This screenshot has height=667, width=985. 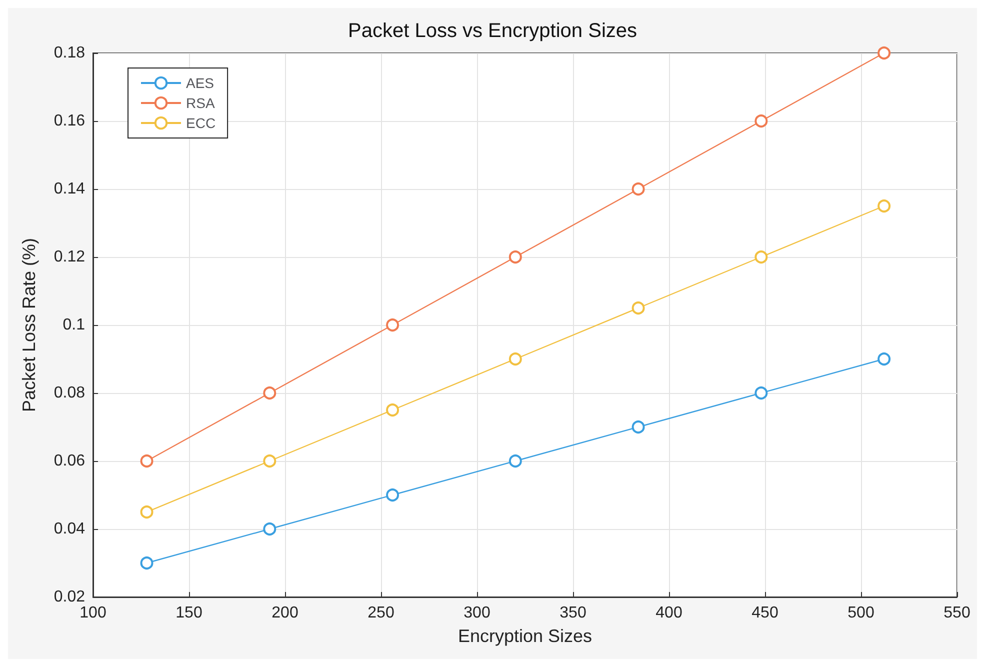 I want to click on legend-label: RSA, so click(x=201, y=103).